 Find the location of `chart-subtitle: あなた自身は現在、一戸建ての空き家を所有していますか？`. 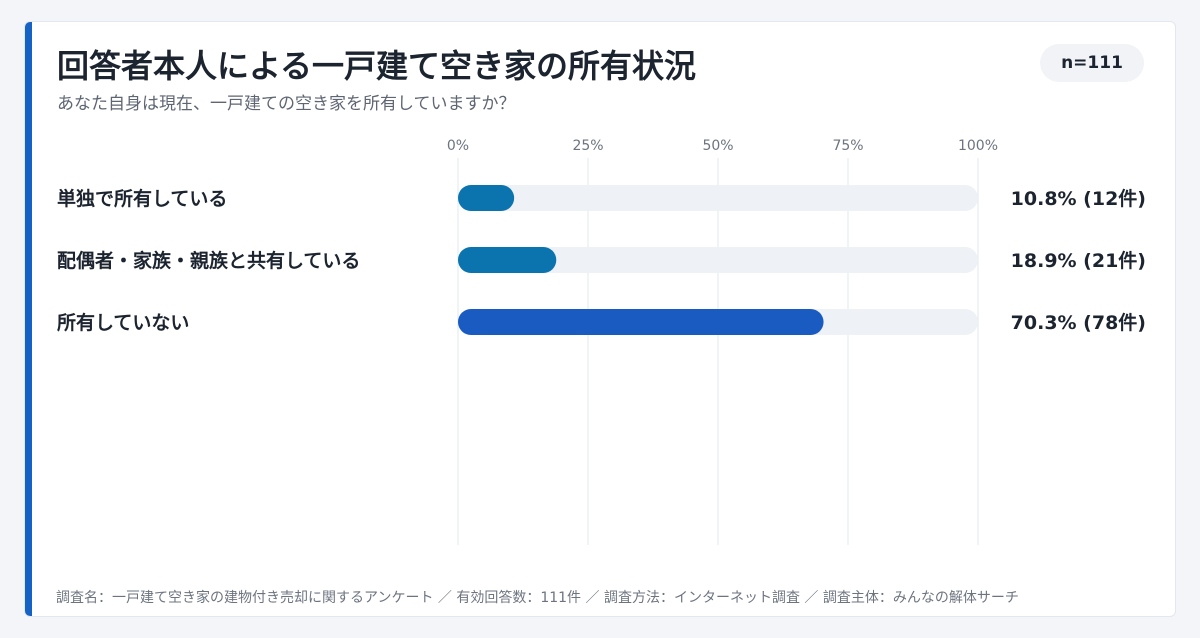

chart-subtitle: あなた自身は現在、一戸建ての空き家を所有していますか？ is located at coordinates (286, 104).